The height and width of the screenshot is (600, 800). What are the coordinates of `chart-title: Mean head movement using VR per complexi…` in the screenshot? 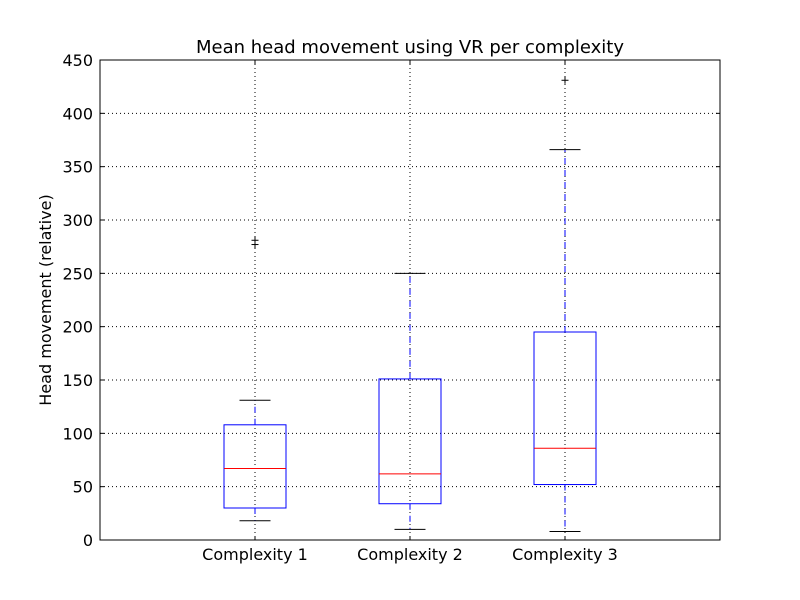 It's located at (410, 47).